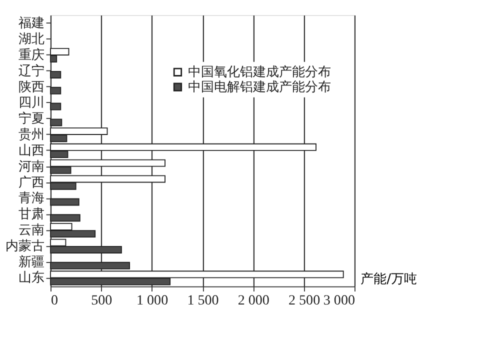 This screenshot has width=492, height=346. Describe the element at coordinates (31, 166) in the screenshot. I see `y-tick-label: 河南` at that location.